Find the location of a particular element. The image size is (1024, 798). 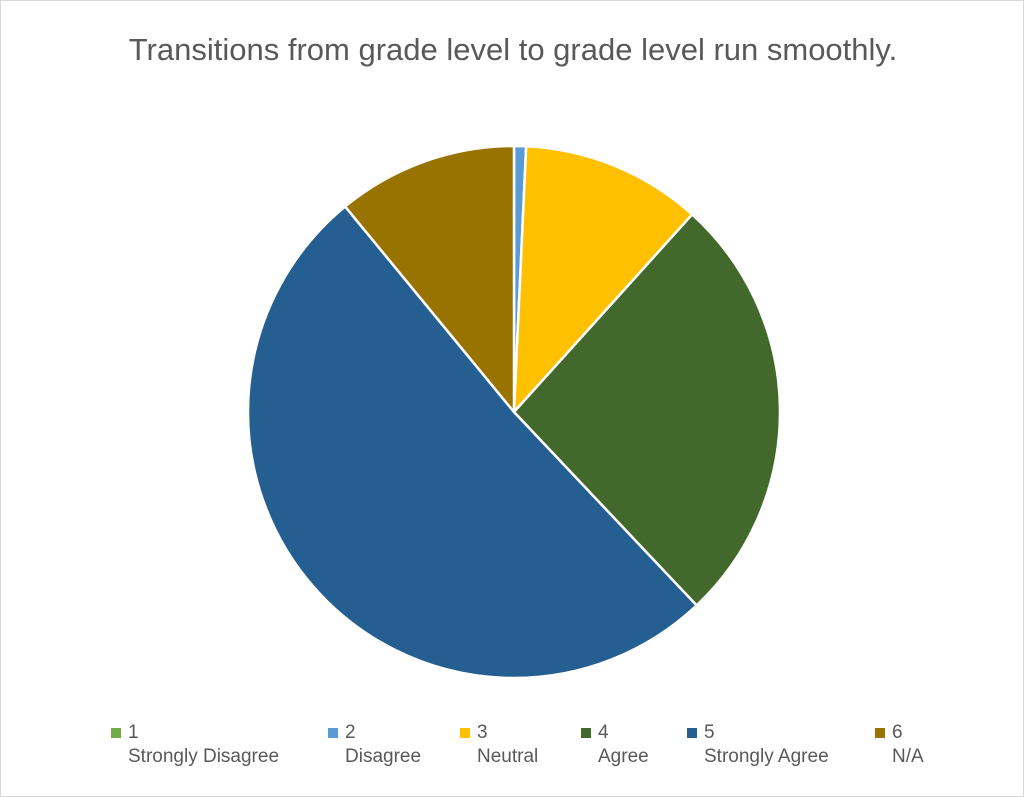

legend-label: 1 Strongly Disagree is located at coordinates (204, 744).